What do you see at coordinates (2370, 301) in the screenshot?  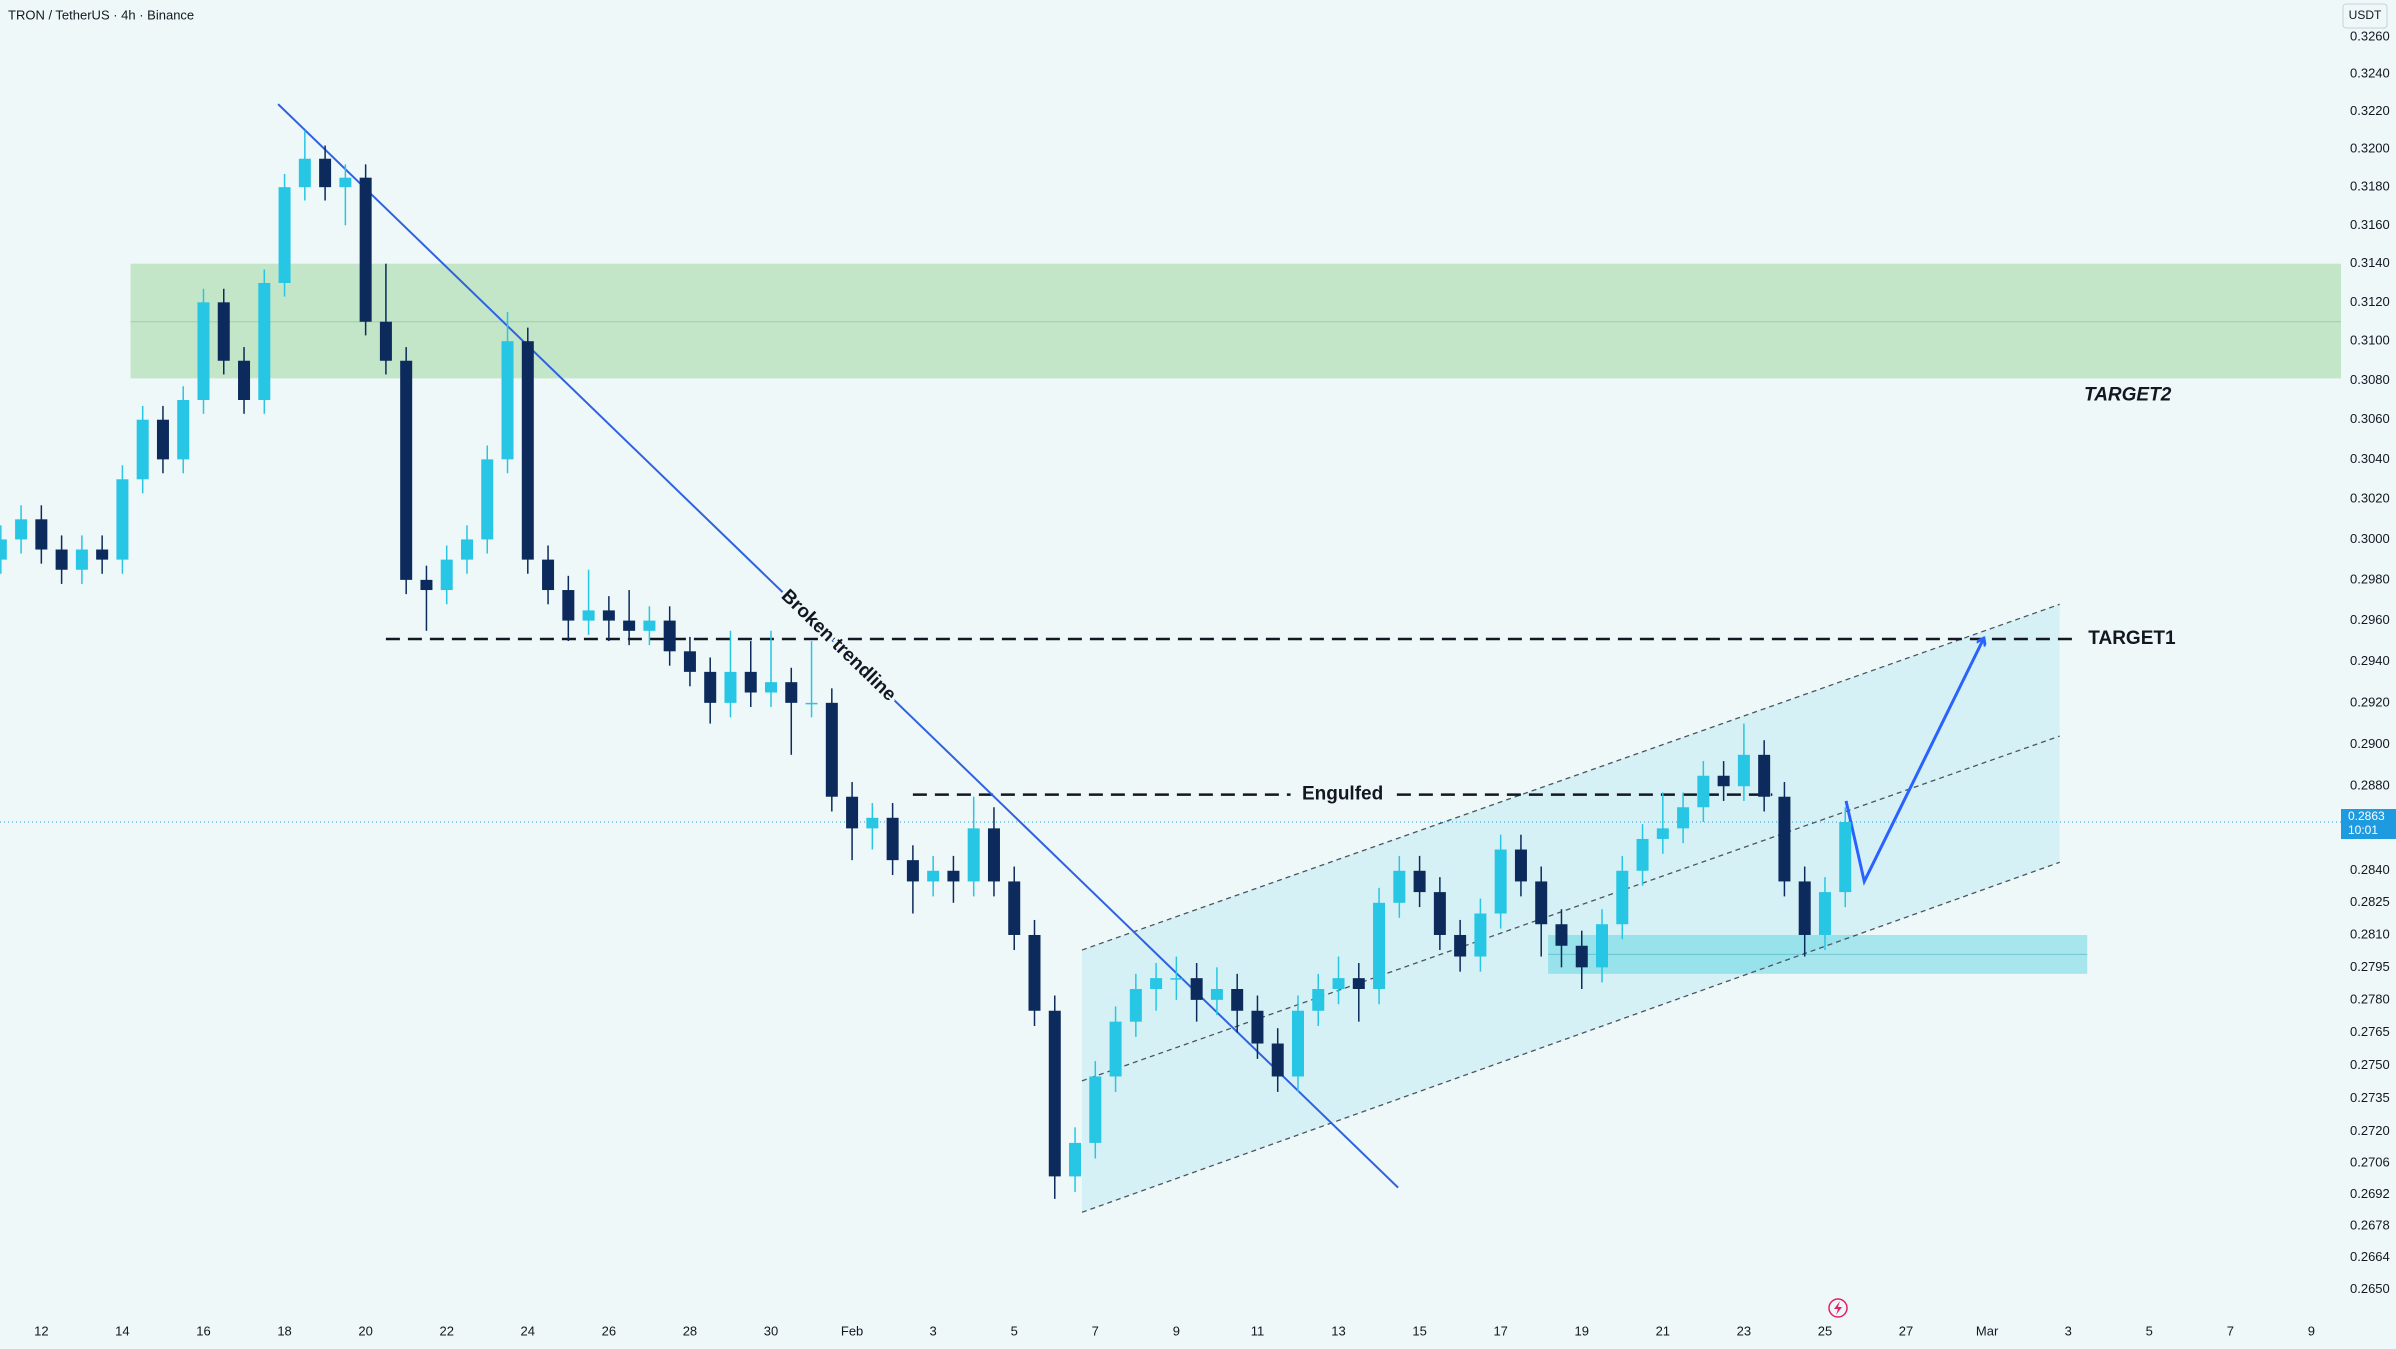 I see `y-tick-label: 0.3120` at bounding box center [2370, 301].